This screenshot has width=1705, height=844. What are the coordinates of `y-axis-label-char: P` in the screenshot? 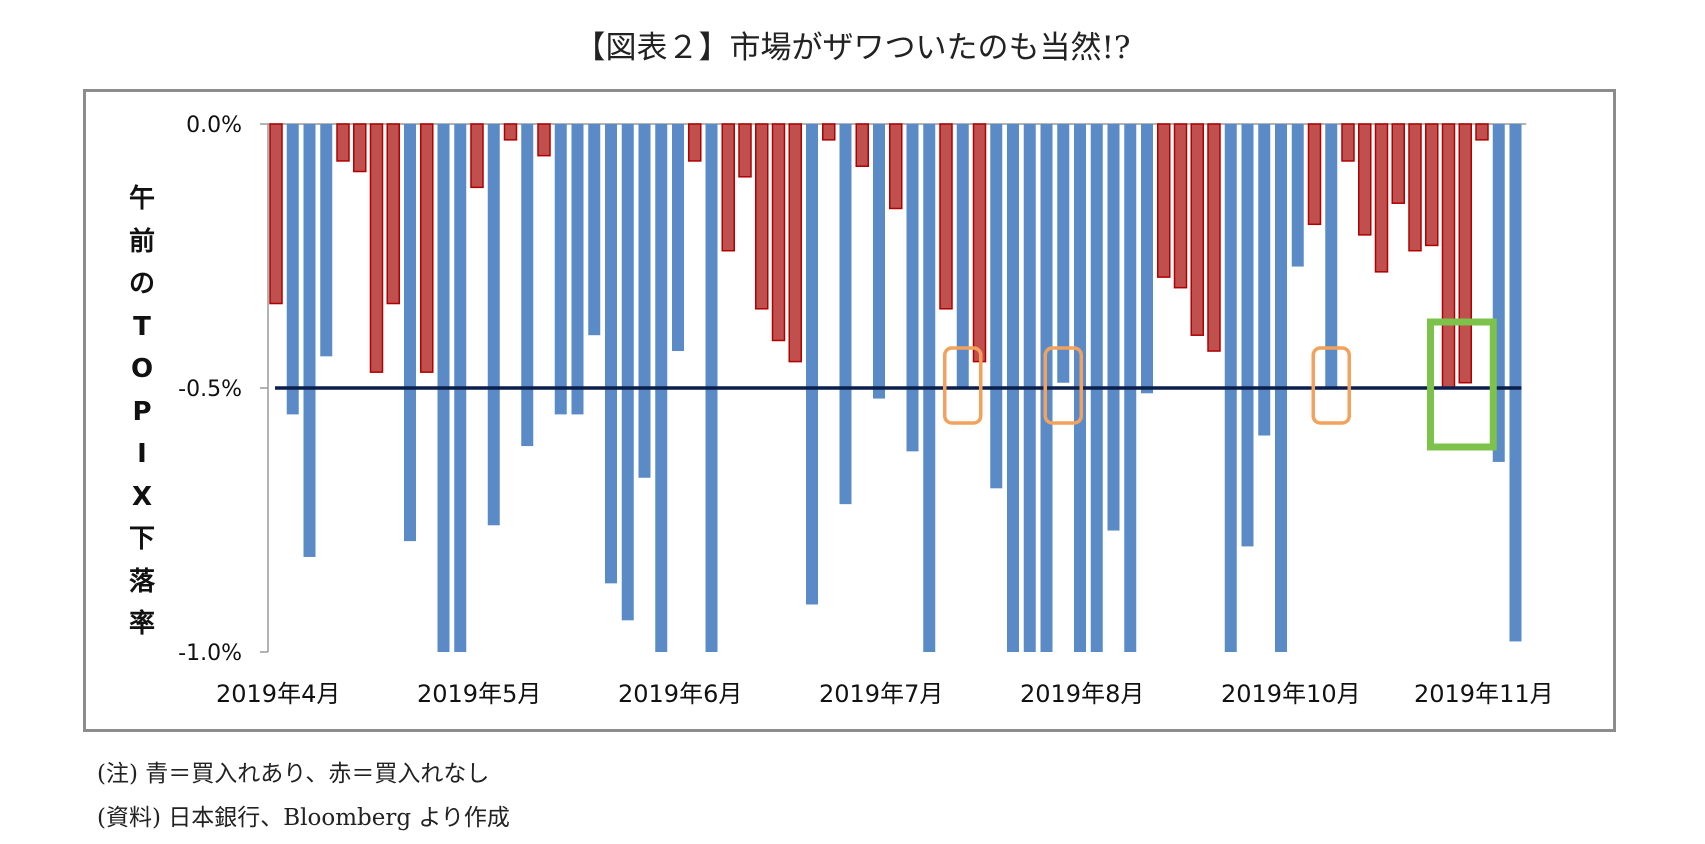 It's located at (142, 411).